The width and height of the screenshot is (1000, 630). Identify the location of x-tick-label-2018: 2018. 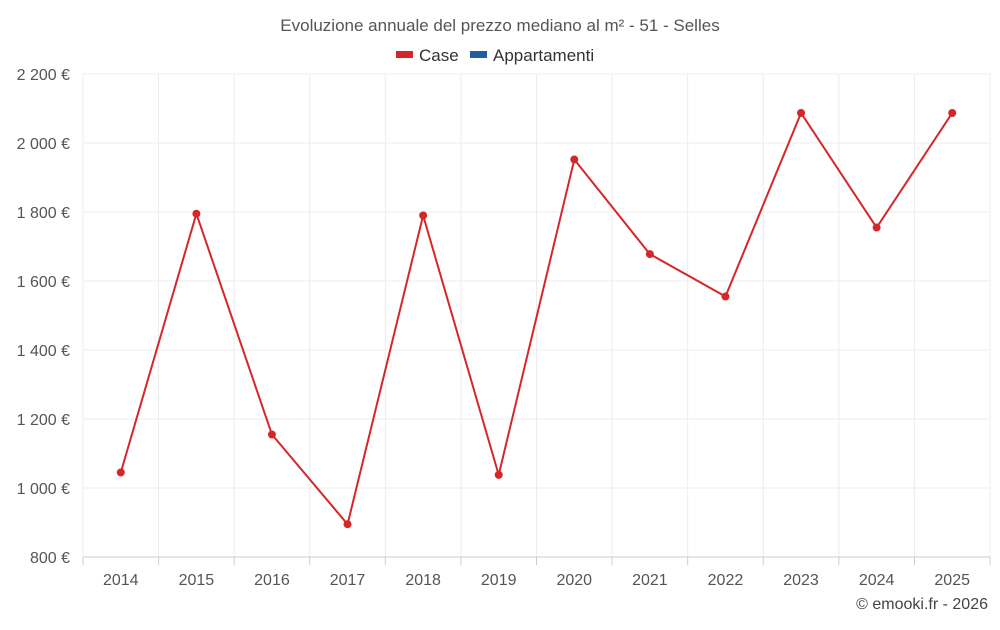
(423, 580).